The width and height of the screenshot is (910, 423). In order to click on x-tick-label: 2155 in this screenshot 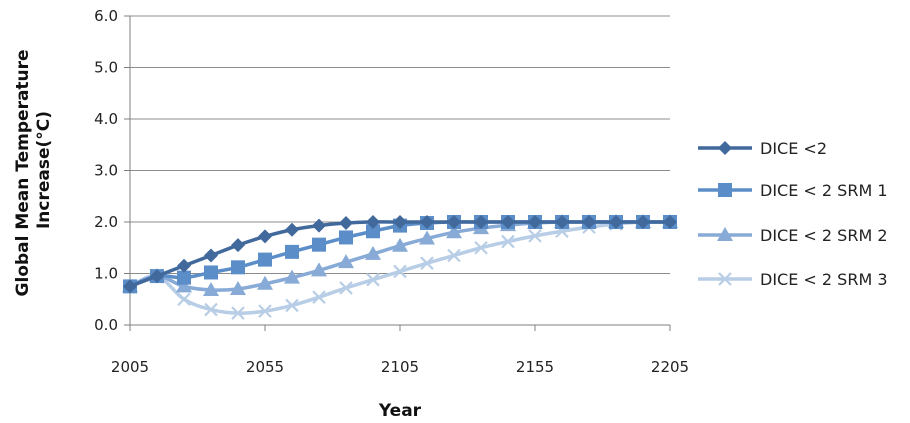, I will do `click(535, 367)`.